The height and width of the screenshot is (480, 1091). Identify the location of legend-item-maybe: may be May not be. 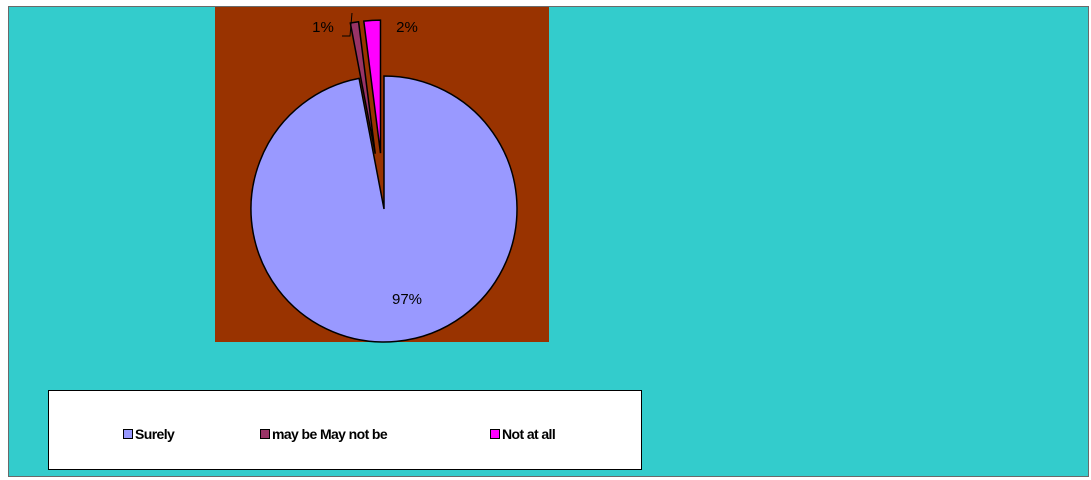
(324, 434).